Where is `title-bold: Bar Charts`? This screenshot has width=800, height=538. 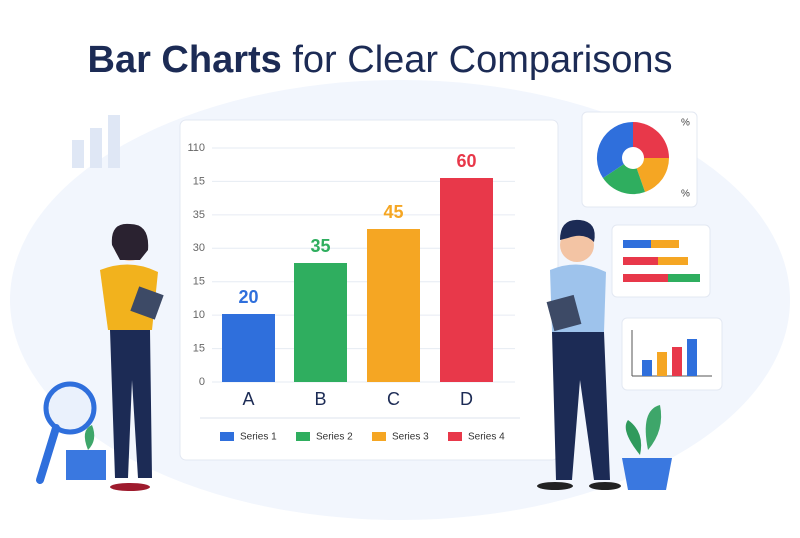
title-bold: Bar Charts is located at coordinates (185, 60).